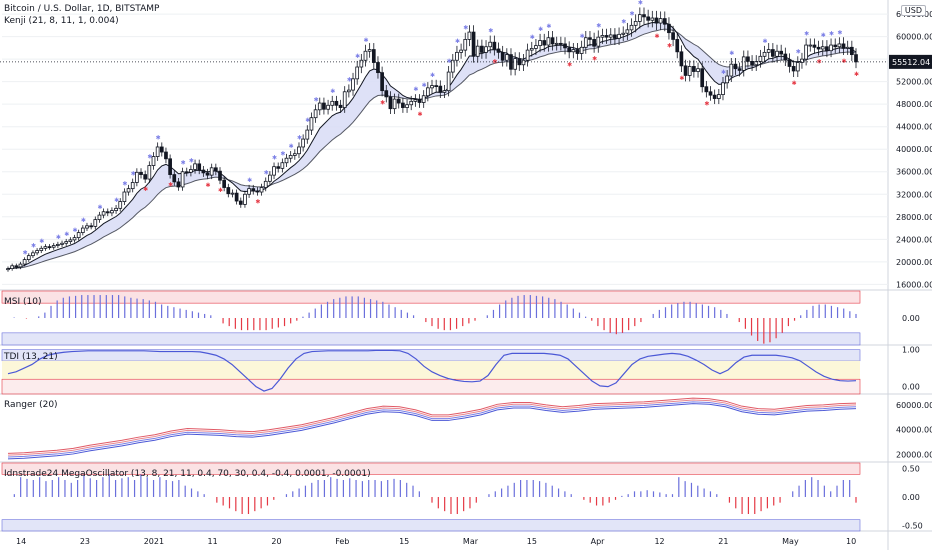  What do you see at coordinates (723, 541) in the screenshot?
I see `time-axis-label: 21` at bounding box center [723, 541].